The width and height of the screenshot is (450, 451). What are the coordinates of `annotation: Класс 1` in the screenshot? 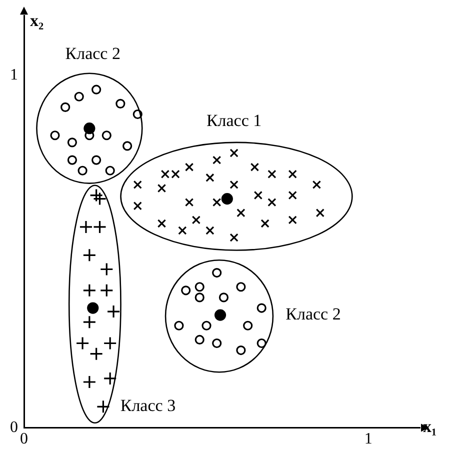 It's located at (234, 120).